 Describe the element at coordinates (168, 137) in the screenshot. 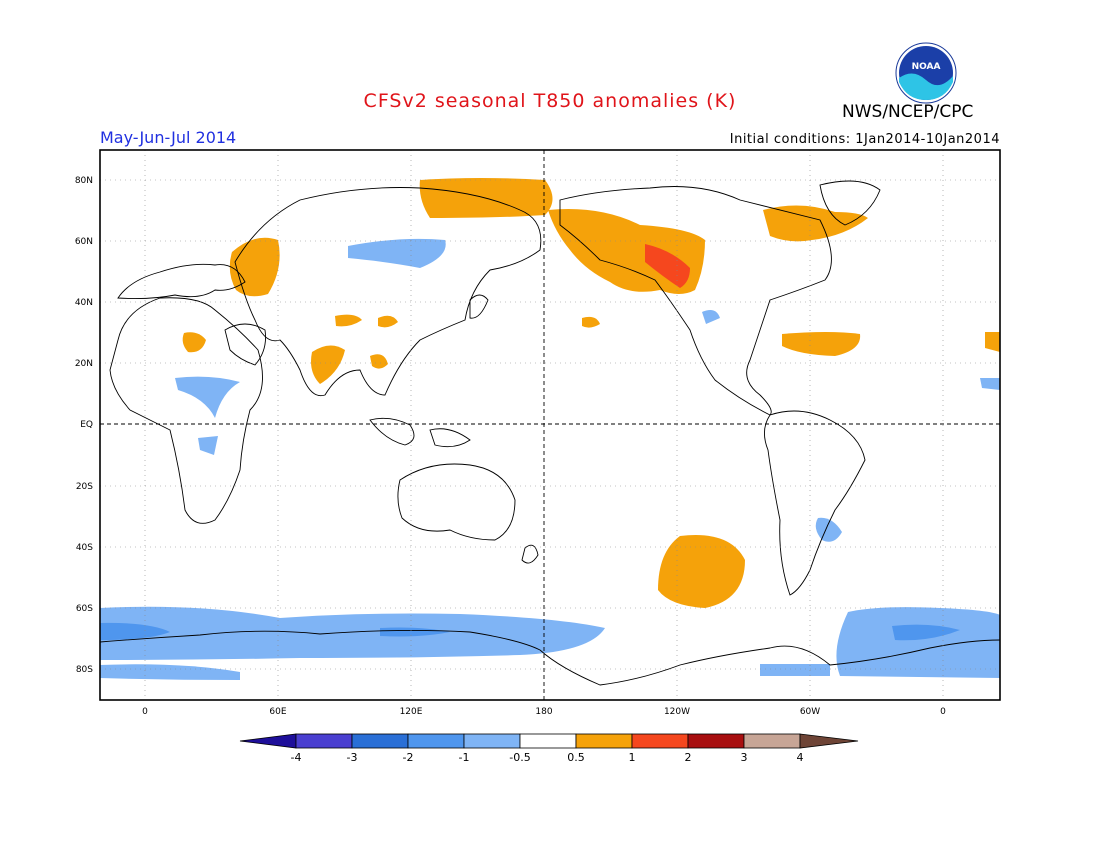

I see `forecast-period: May-Jun-Jul 2014` at that location.